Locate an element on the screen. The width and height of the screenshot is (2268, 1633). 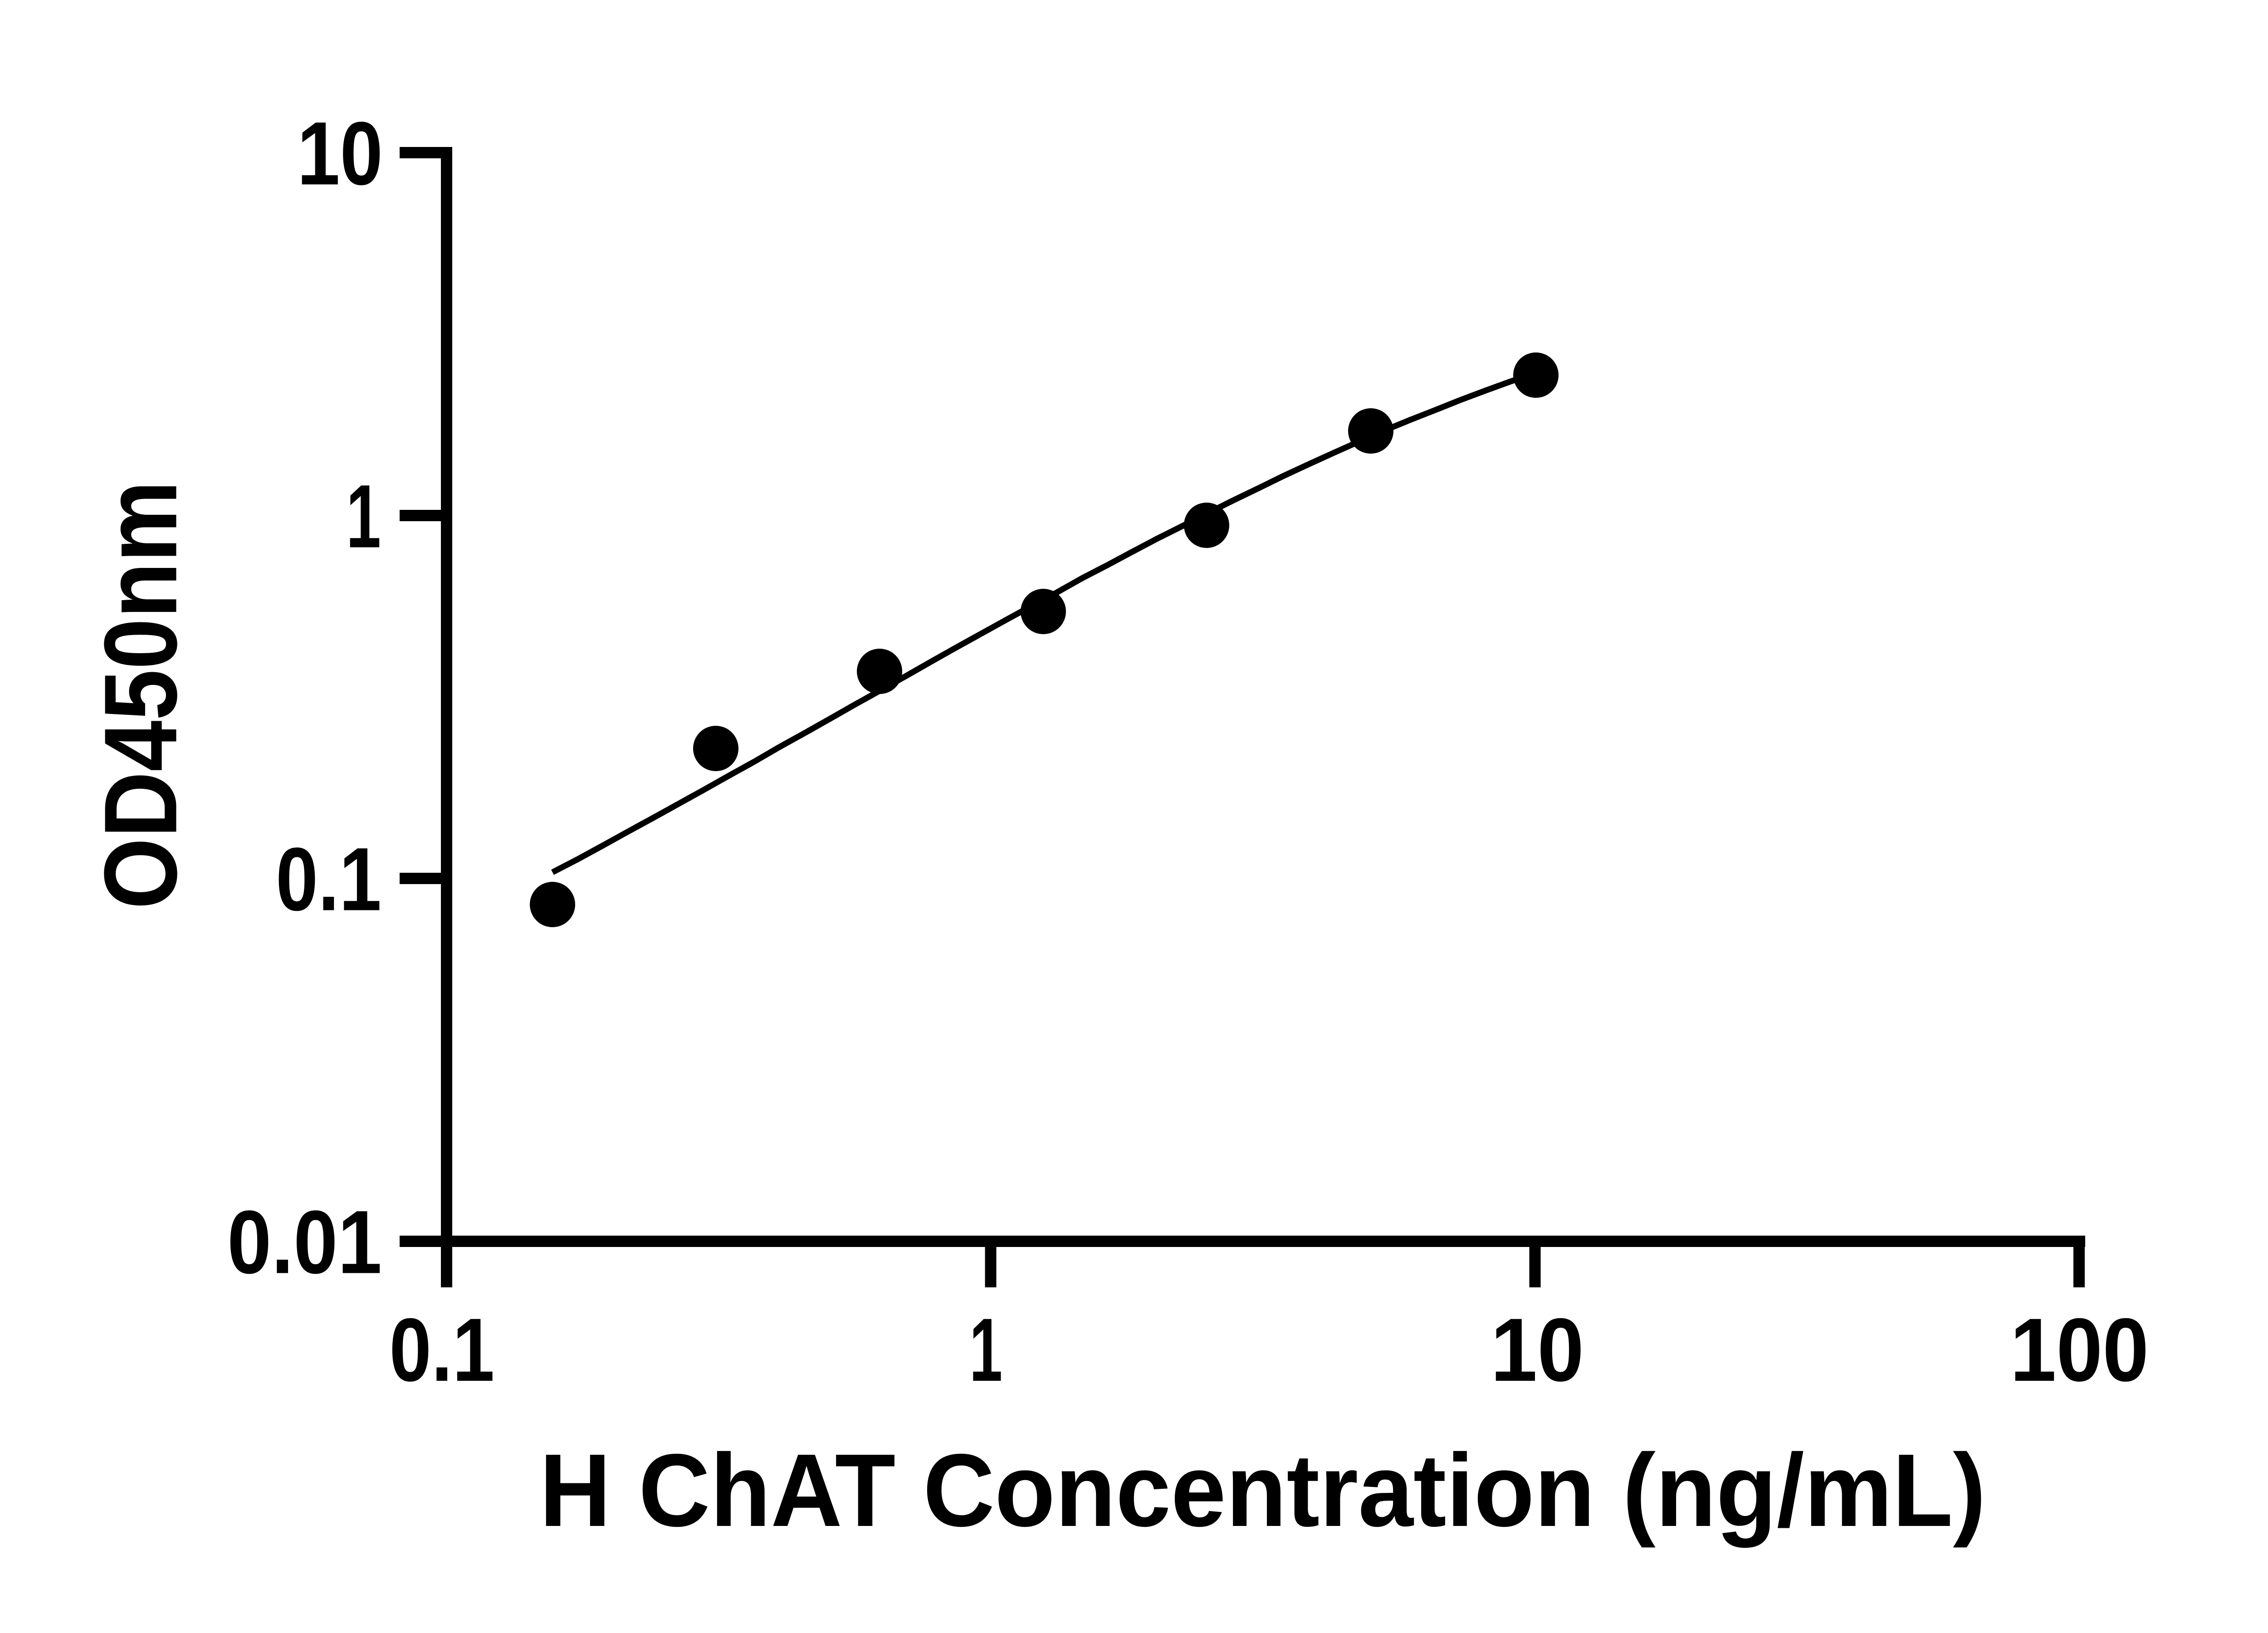
svg-text: OD450nm is located at coordinates (141, 695).